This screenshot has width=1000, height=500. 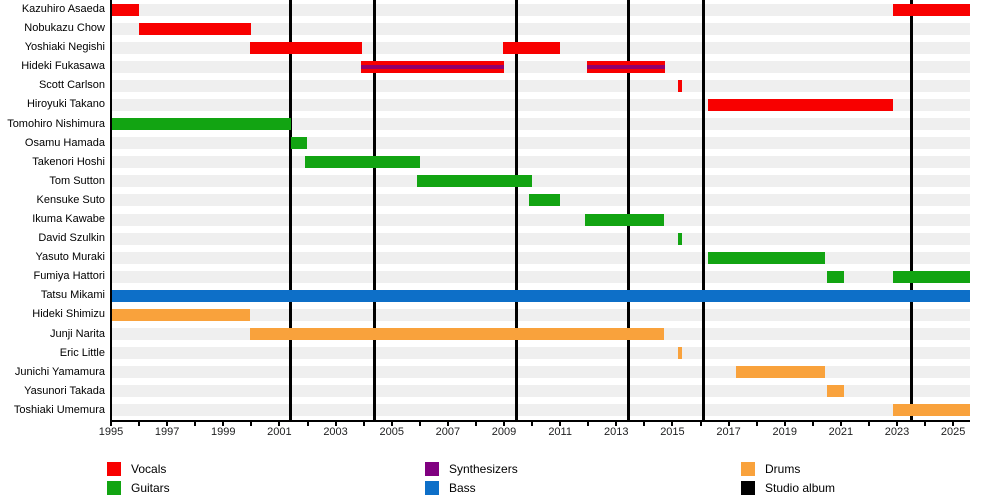 What do you see at coordinates (841, 432) in the screenshot?
I see `year-label: 2021` at bounding box center [841, 432].